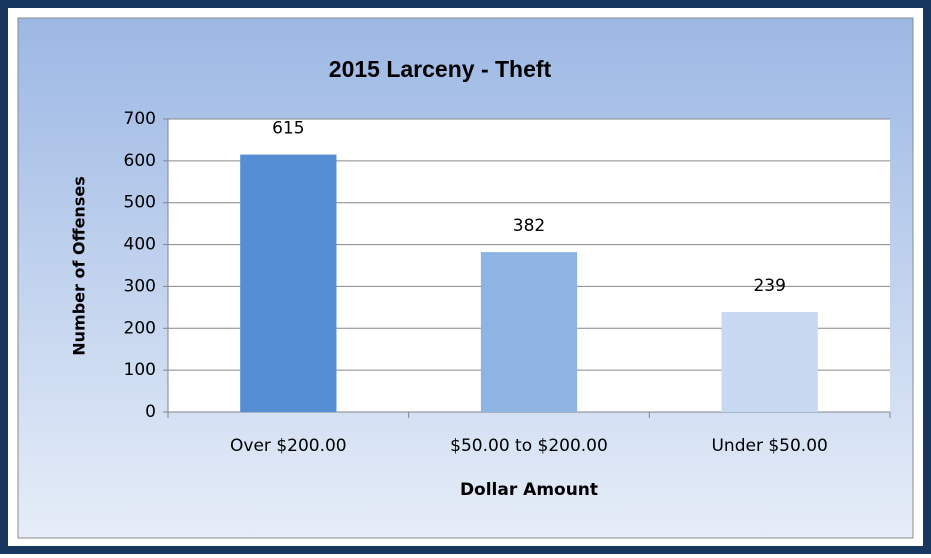  I want to click on y-tick-label: 100, so click(140, 370).